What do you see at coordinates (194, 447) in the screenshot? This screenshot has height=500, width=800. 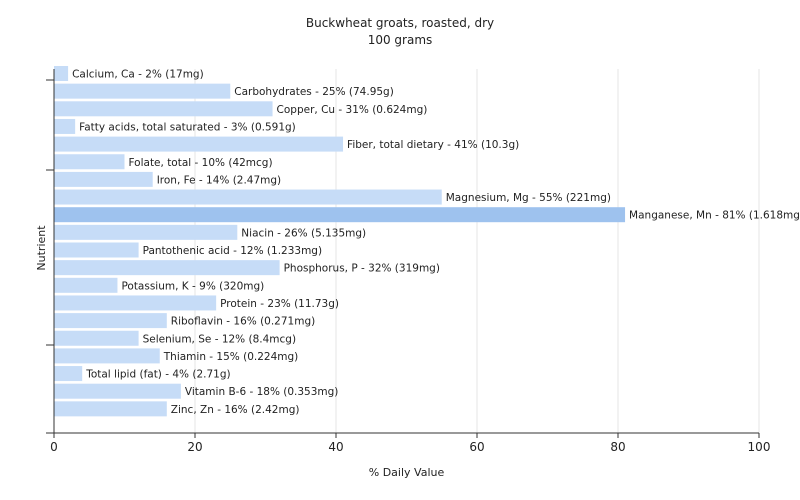 I see `x-tick-label: 20` at bounding box center [194, 447].